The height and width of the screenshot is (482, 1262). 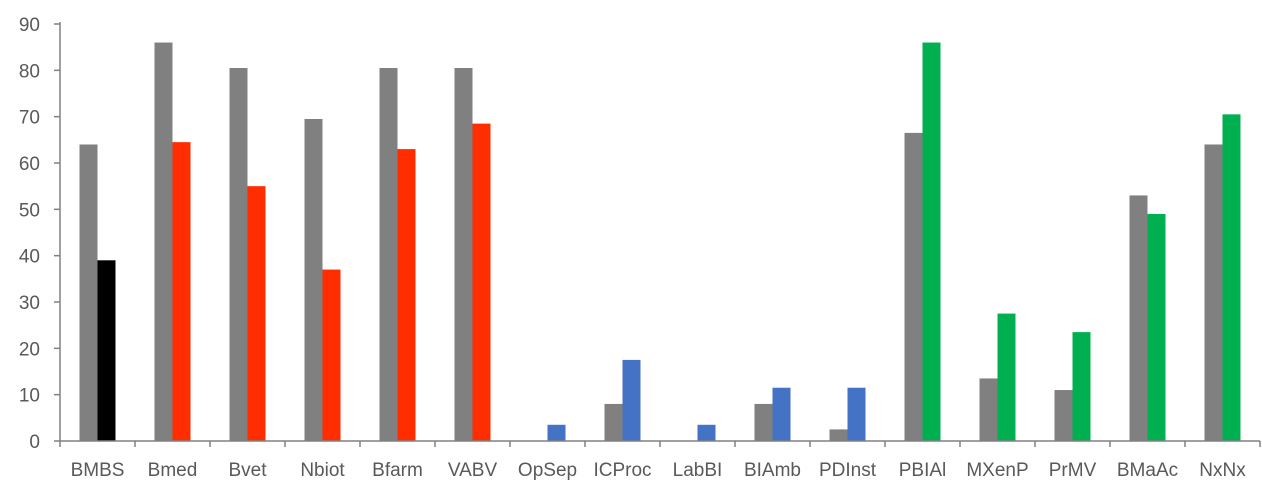 I want to click on y-tick-label-90: 90, so click(x=29, y=25).